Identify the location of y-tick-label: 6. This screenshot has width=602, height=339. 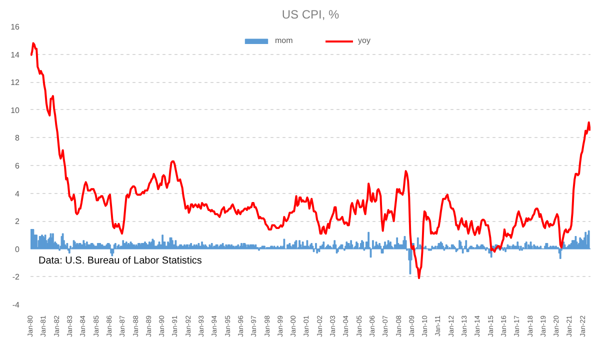
(17, 166).